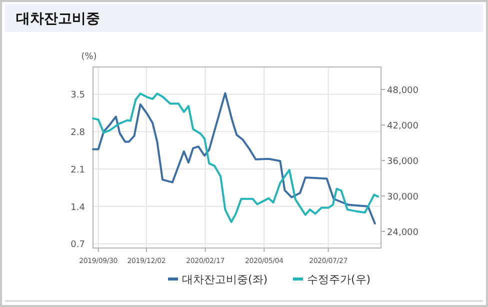  What do you see at coordinates (89, 57) in the screenshot?
I see `y-axis-title: (%)` at bounding box center [89, 57].